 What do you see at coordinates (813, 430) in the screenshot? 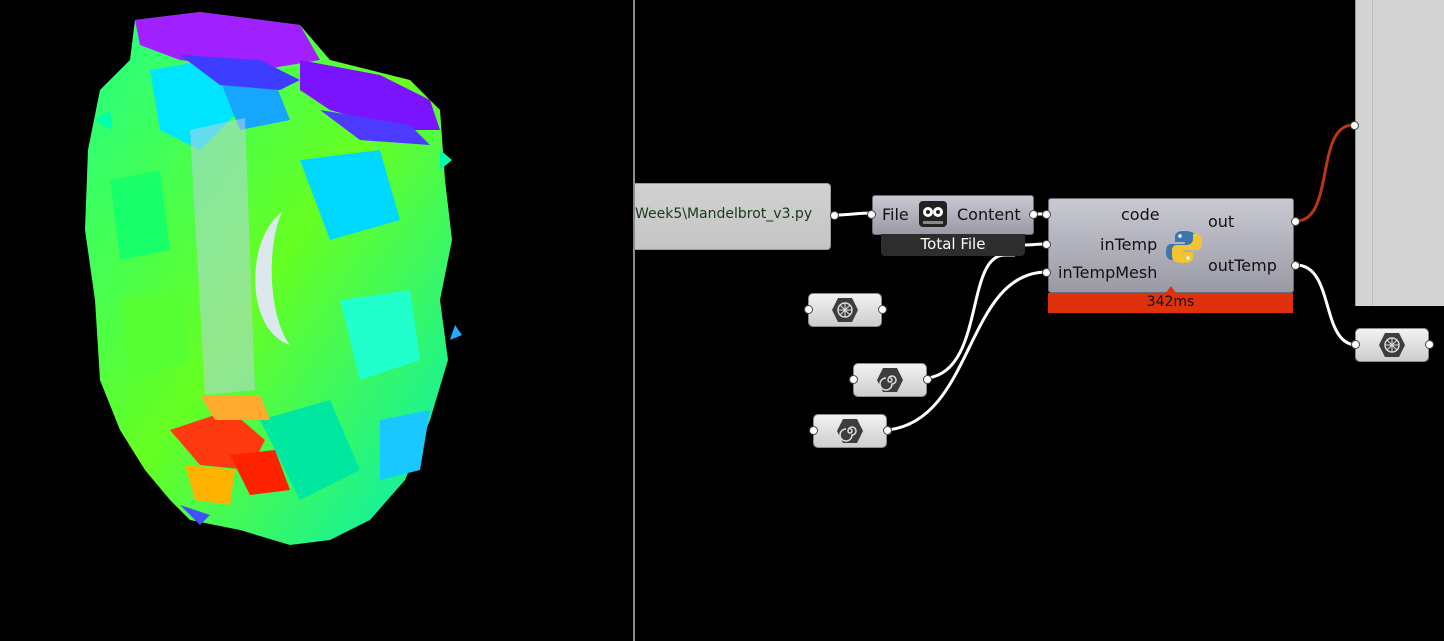
I see `spiral-param-2-input-grip` at bounding box center [813, 430].